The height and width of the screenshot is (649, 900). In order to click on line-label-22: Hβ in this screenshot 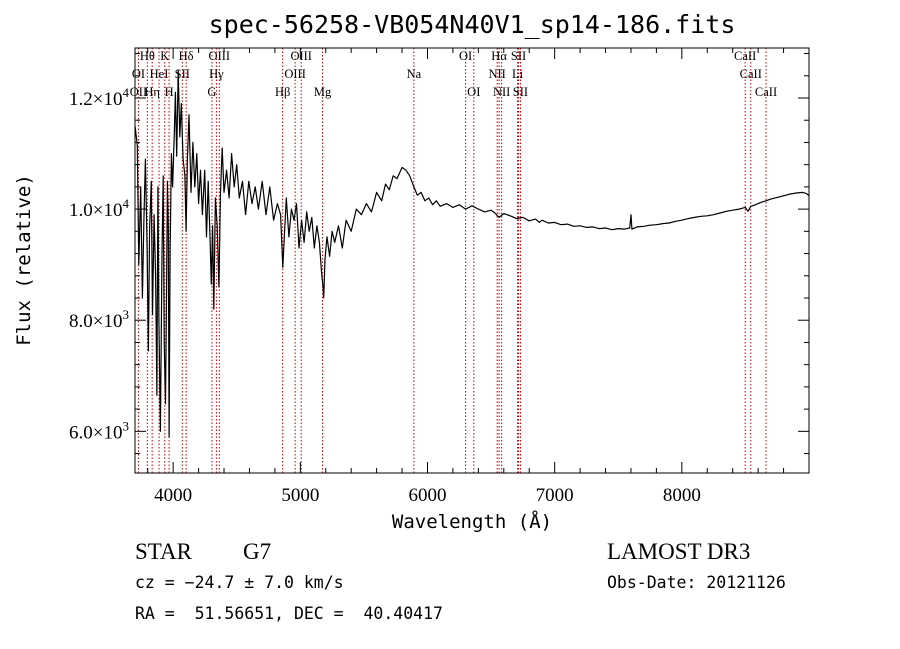, I will do `click(282, 92)`.